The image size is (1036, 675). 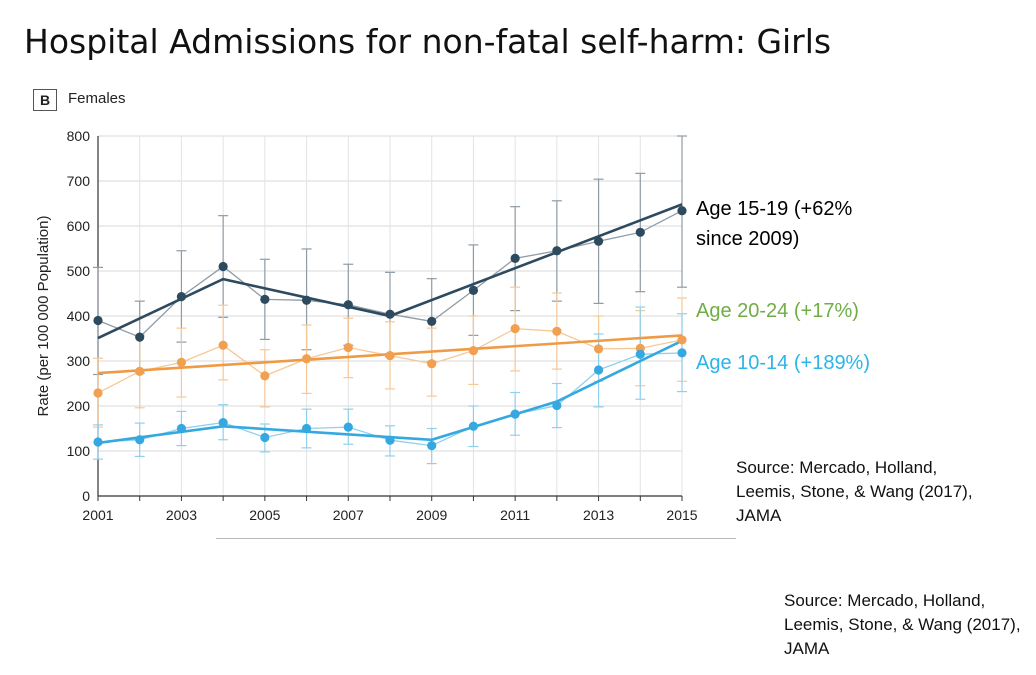 I want to click on label-age-10-14: Age 10-14 (+189%), so click(x=783, y=363).